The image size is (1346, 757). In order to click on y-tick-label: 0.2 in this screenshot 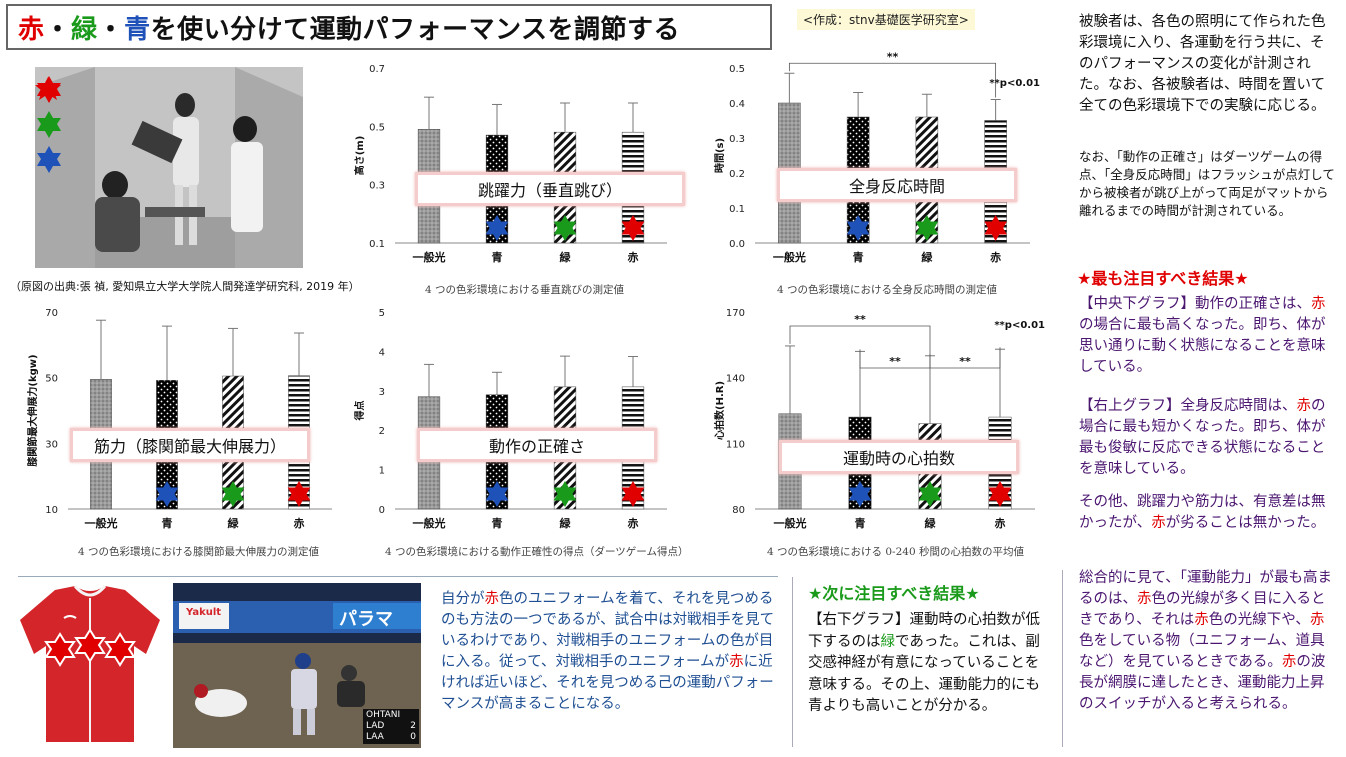, I will do `click(737, 174)`.